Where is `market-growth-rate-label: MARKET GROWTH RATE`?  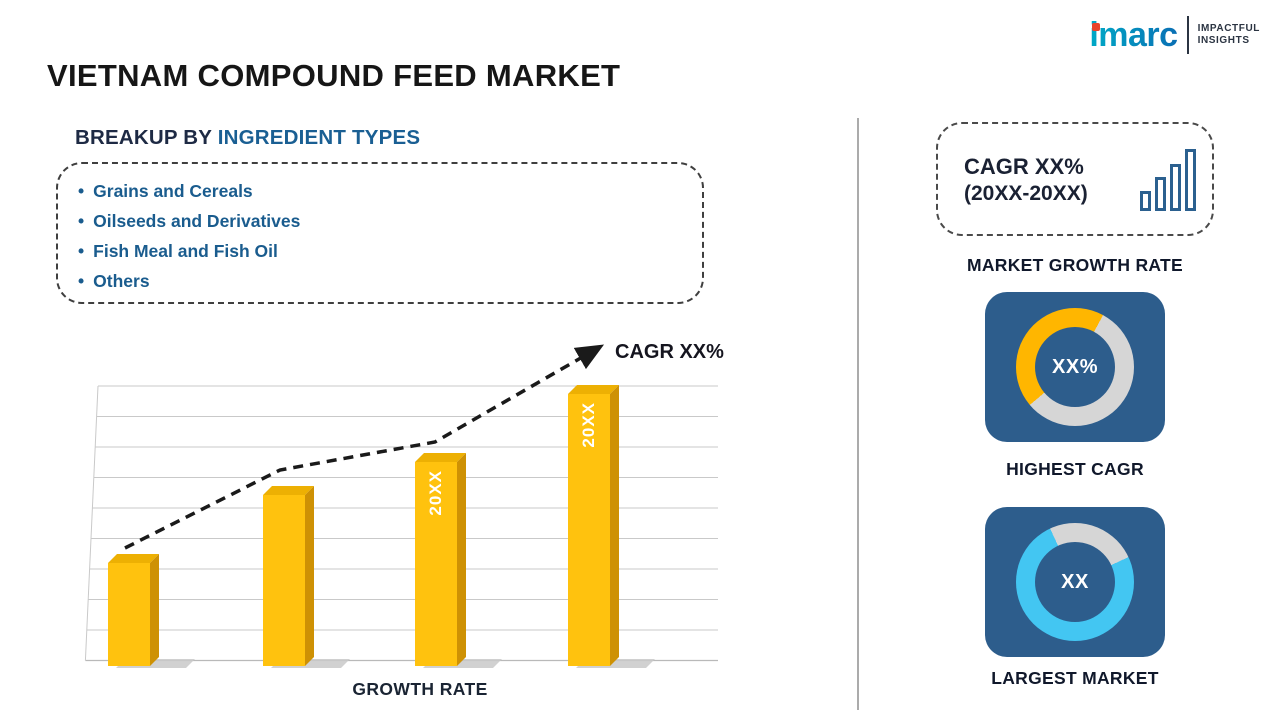 market-growth-rate-label: MARKET GROWTH RATE is located at coordinates (1075, 265).